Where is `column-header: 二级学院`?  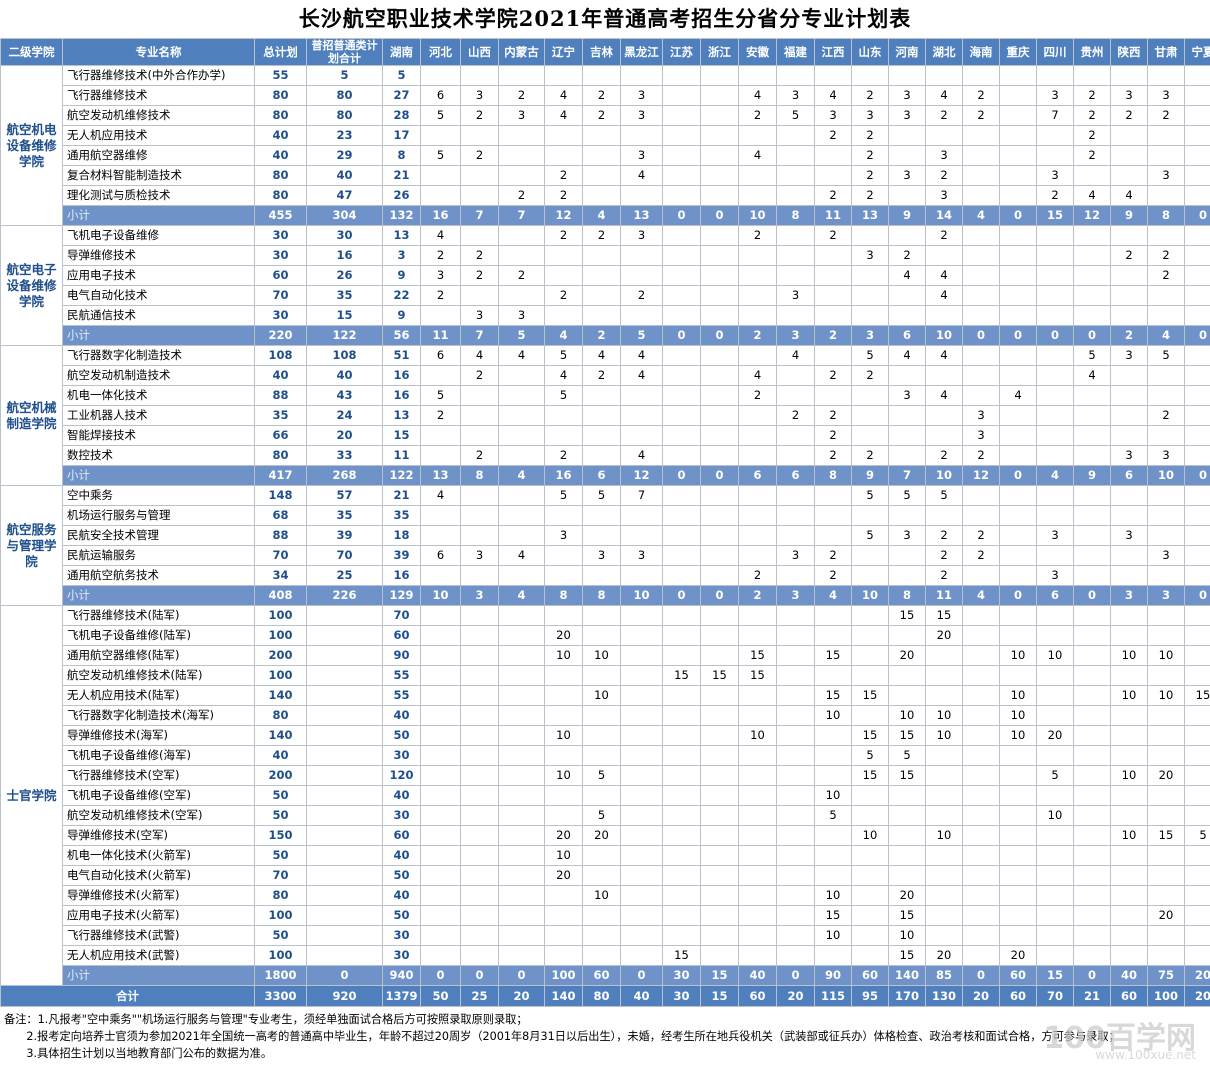 column-header: 二级学院 is located at coordinates (31, 52).